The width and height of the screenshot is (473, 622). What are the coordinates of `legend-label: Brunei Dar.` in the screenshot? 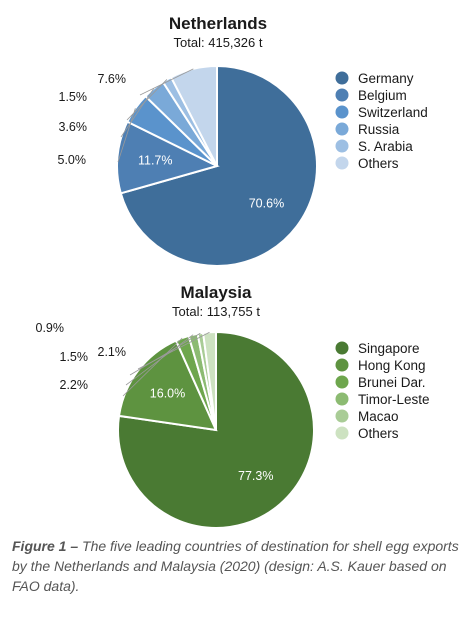 It's located at (392, 382).